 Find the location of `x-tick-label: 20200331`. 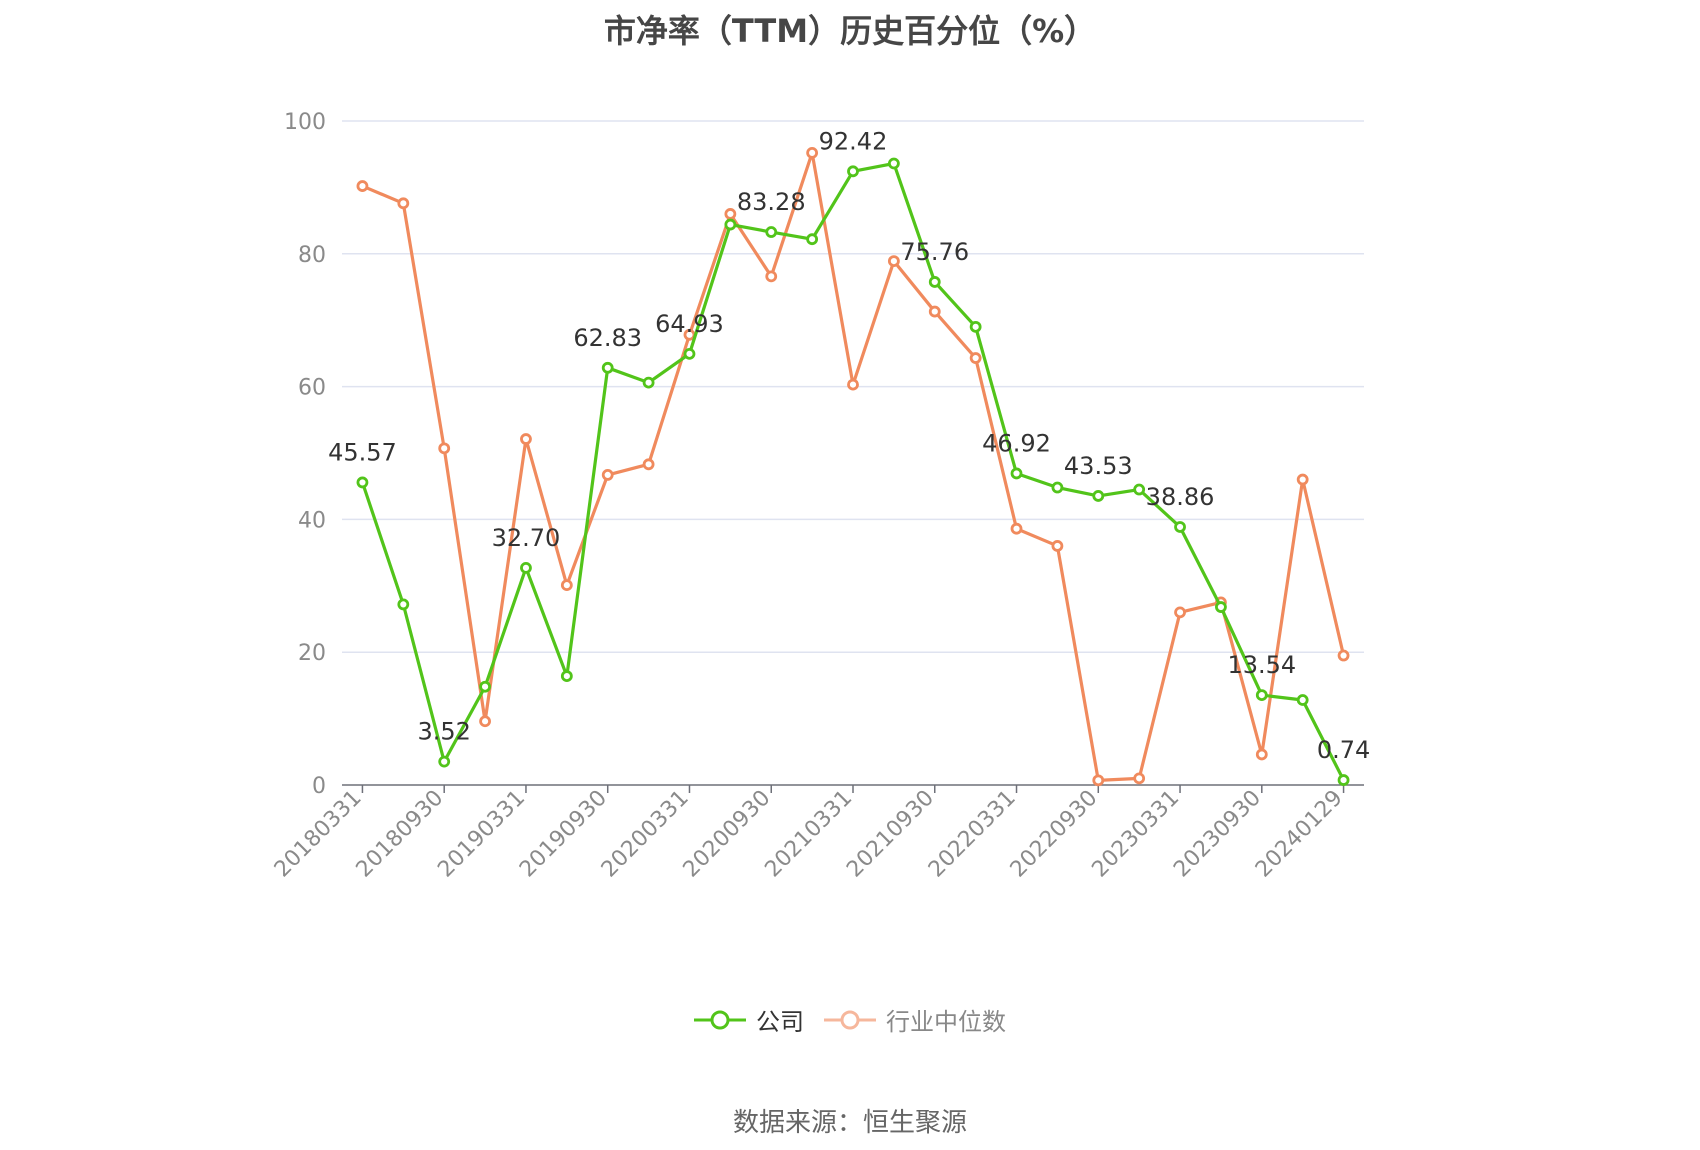

x-tick-label: 20200331 is located at coordinates (645, 834).